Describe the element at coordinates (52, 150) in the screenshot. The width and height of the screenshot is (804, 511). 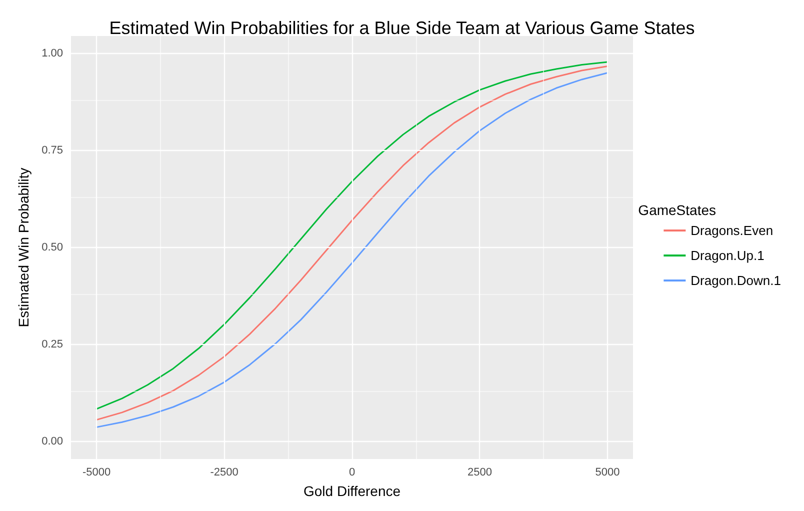
I see `y-tick-label: 0.75` at that location.